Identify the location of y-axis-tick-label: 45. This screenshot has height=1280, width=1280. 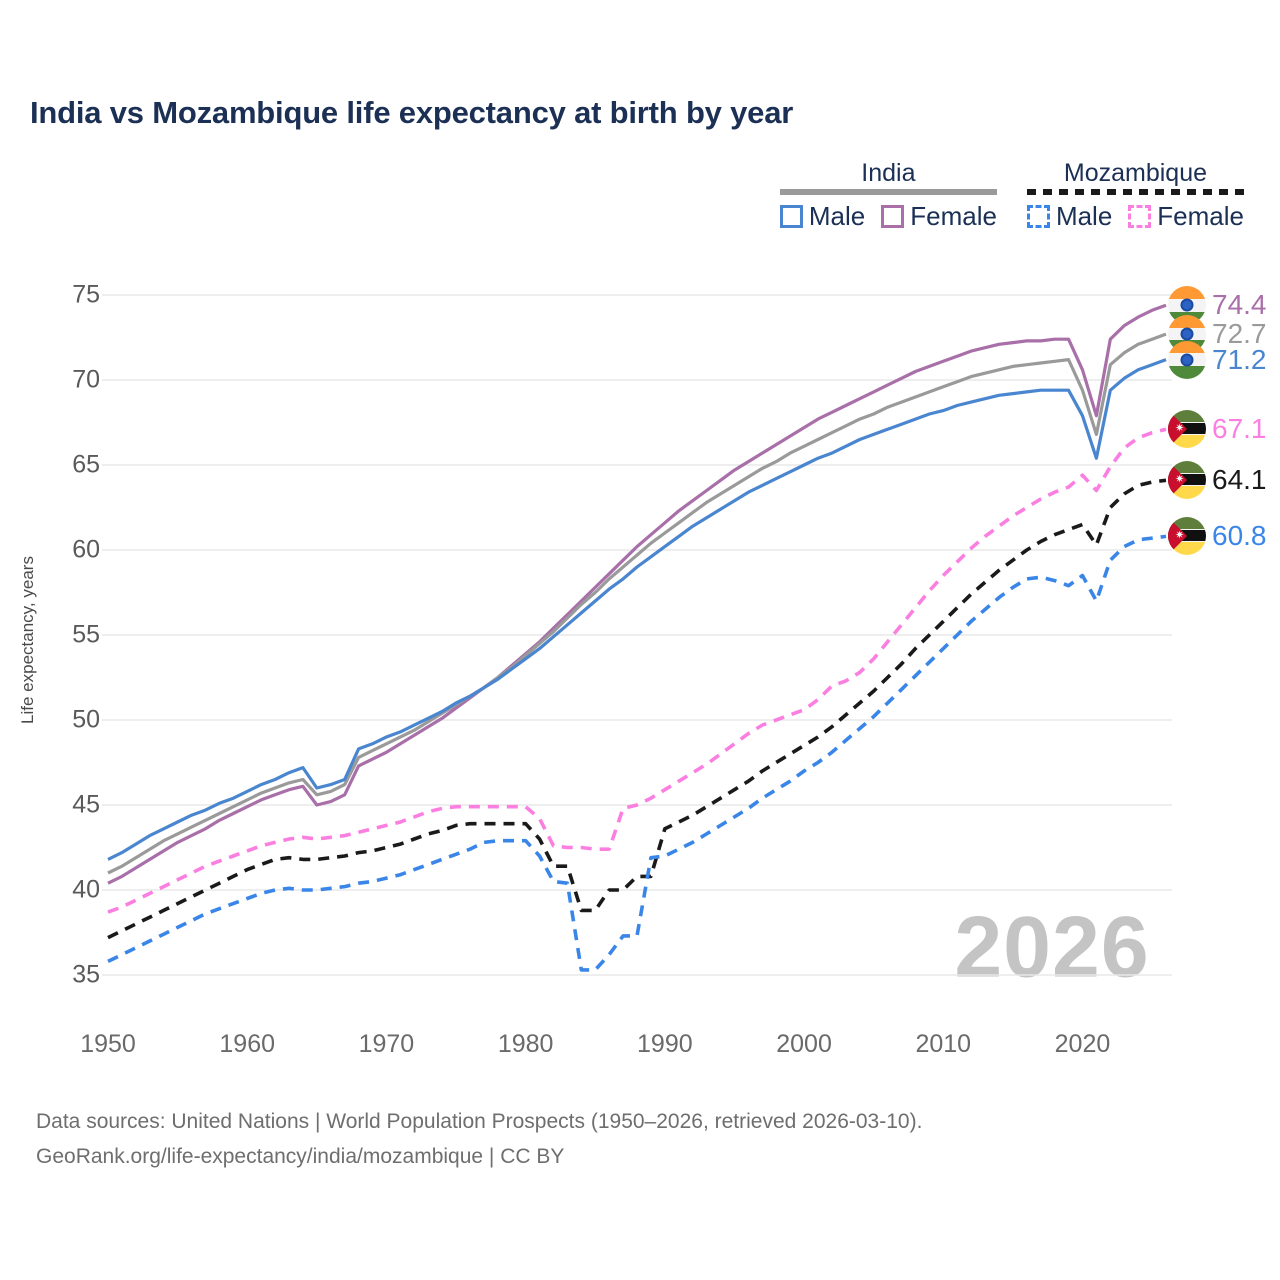
(86, 804).